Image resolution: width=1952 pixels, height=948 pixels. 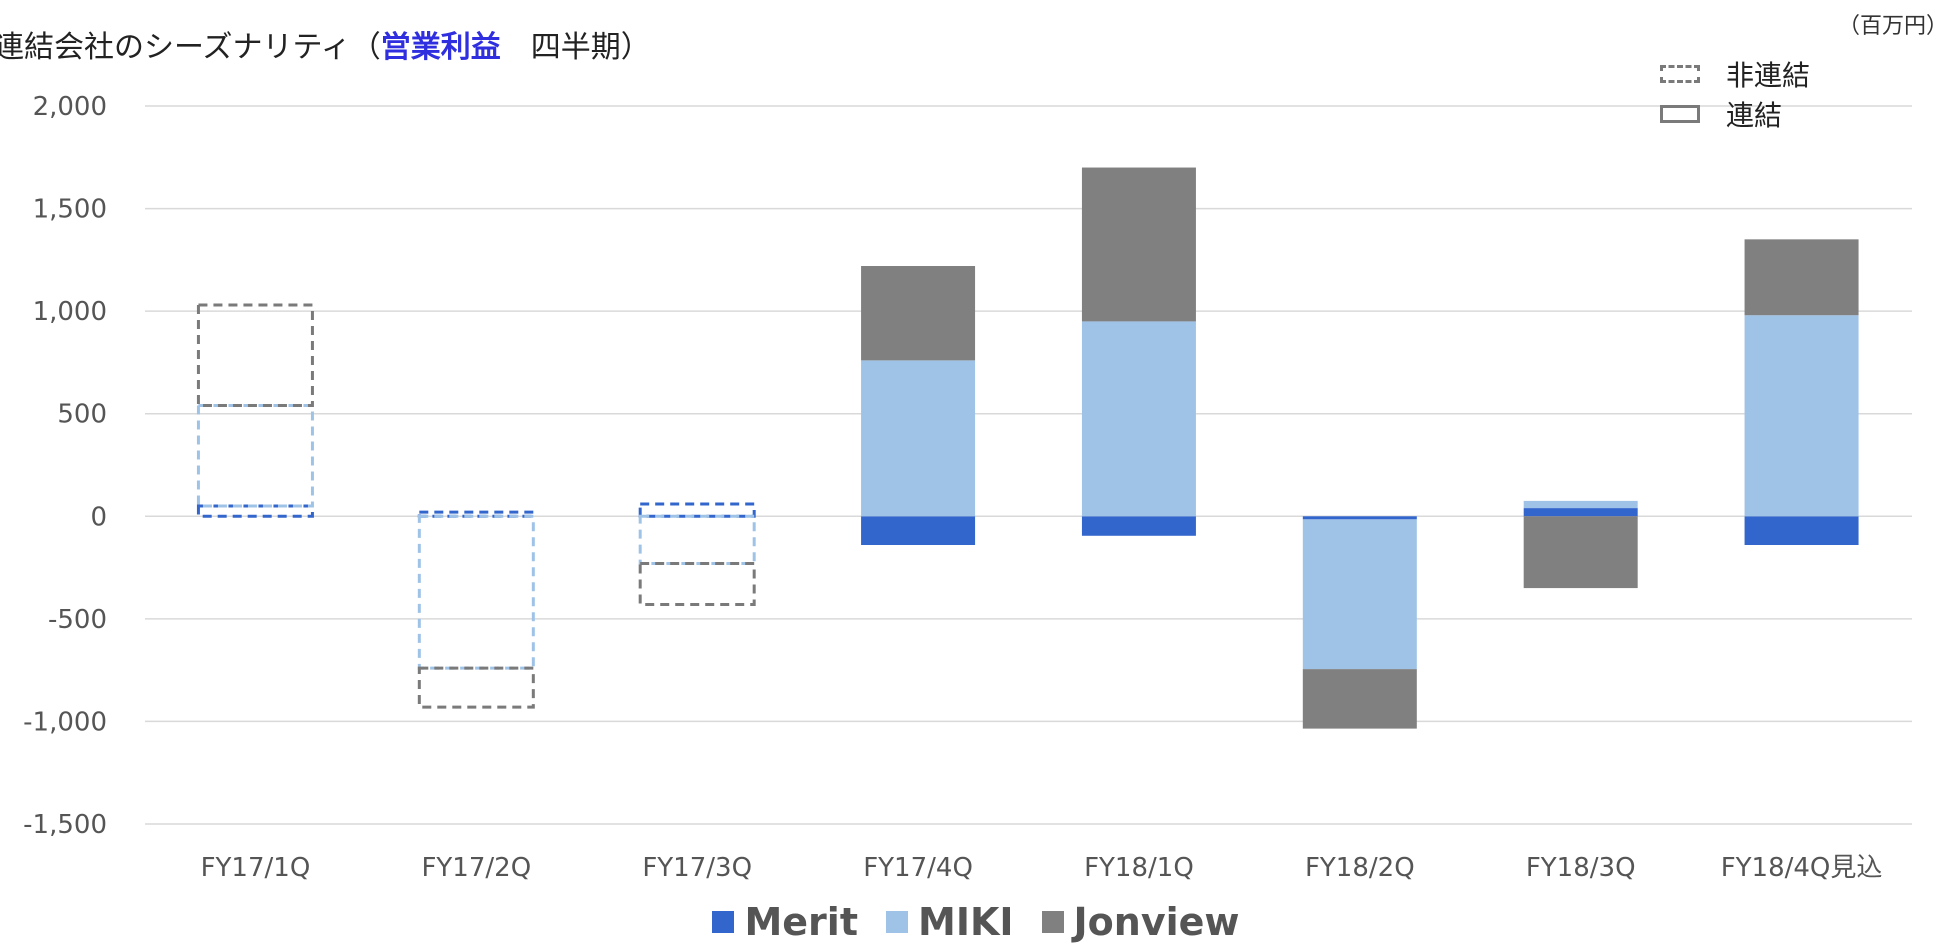 I want to click on title-suffix: 四半期）, so click(x=575, y=47).